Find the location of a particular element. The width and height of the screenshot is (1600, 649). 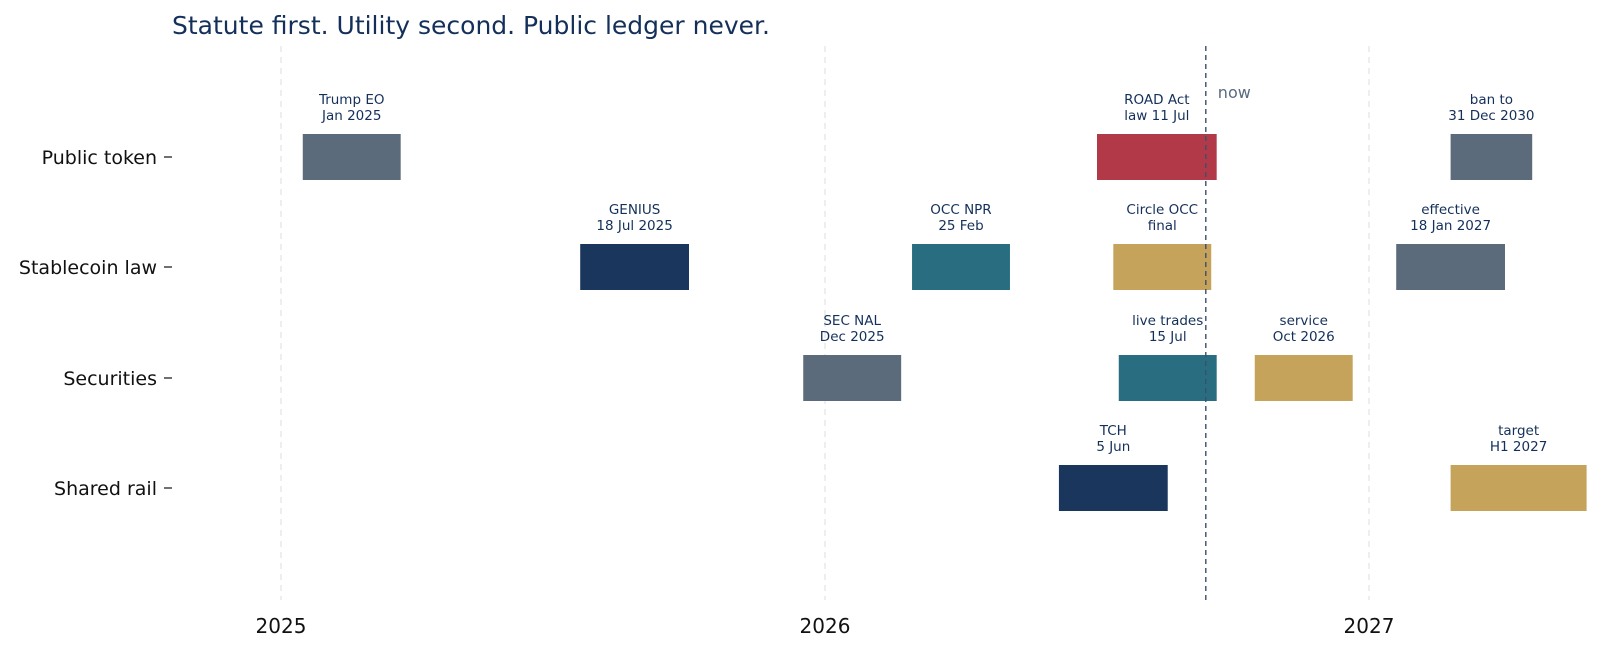

category-label-shared-rail: Shared rail is located at coordinates (105, 489).